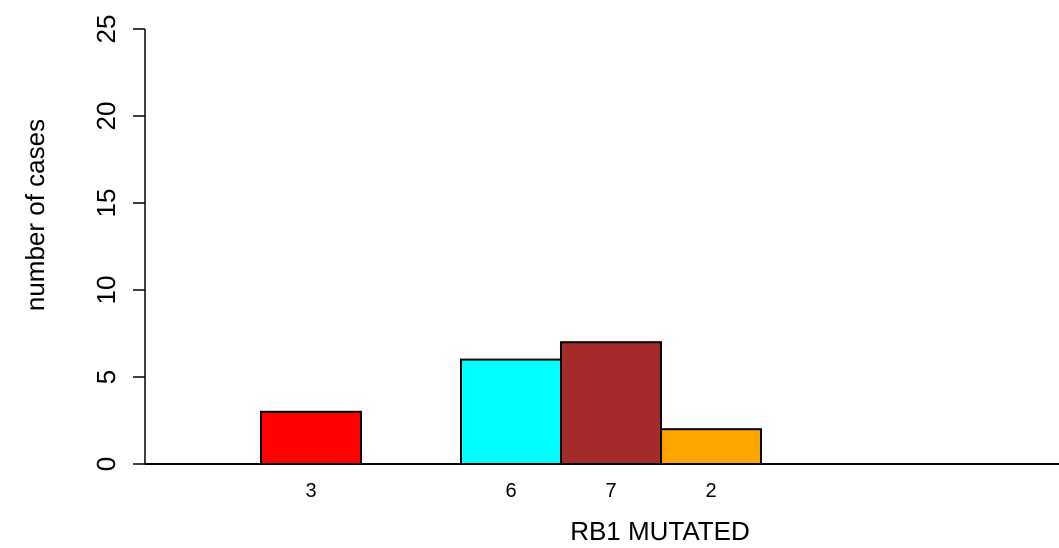  What do you see at coordinates (106, 377) in the screenshot?
I see `y-tick-label: 5` at bounding box center [106, 377].